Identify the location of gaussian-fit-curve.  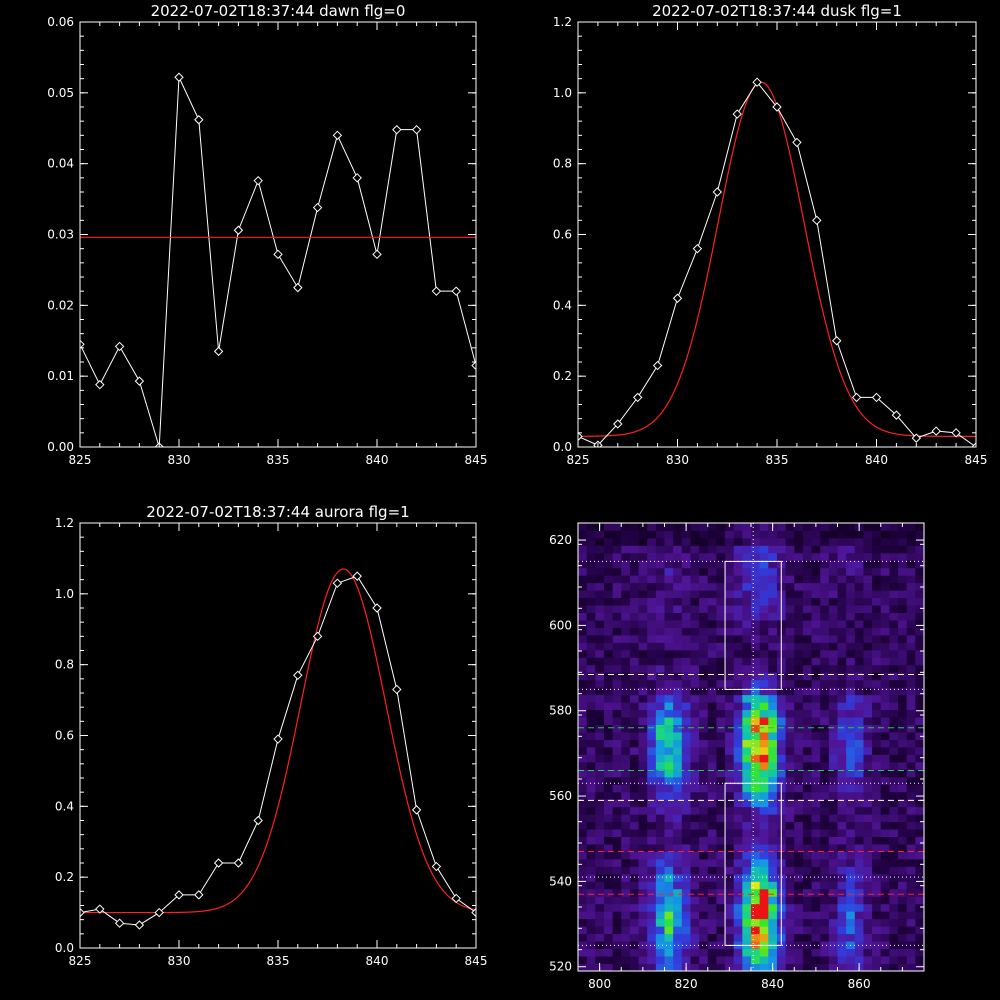
(777, 259).